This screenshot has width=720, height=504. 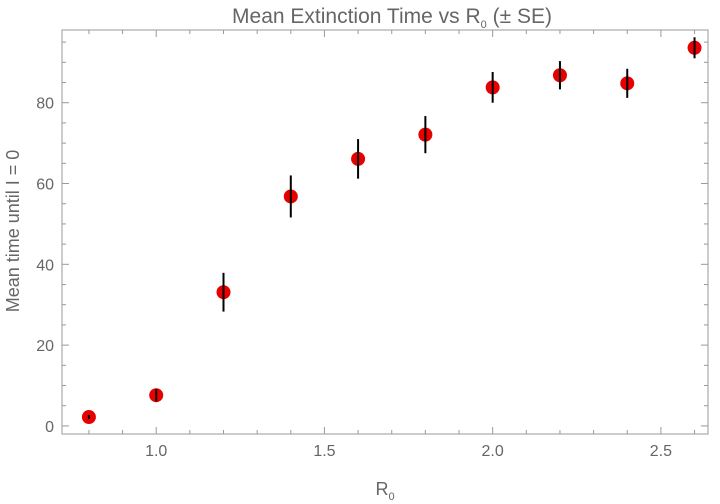 I want to click on y-tick-label: 60, so click(x=45, y=185).